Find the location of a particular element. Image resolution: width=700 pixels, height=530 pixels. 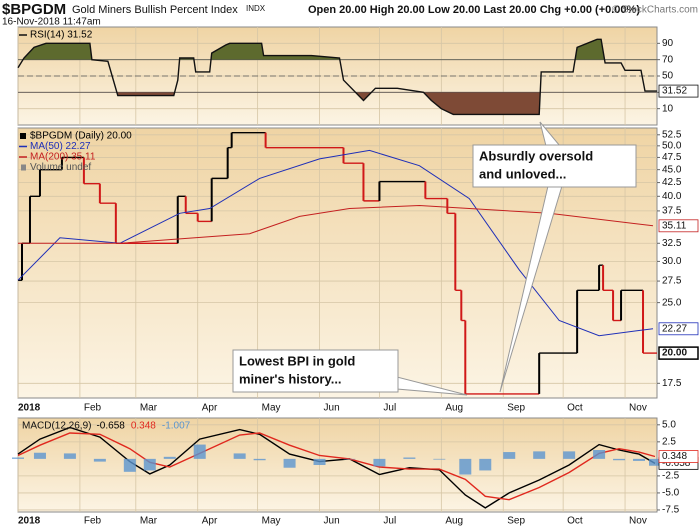

legend-entry: RSI(14) 31.52 is located at coordinates (61, 35).